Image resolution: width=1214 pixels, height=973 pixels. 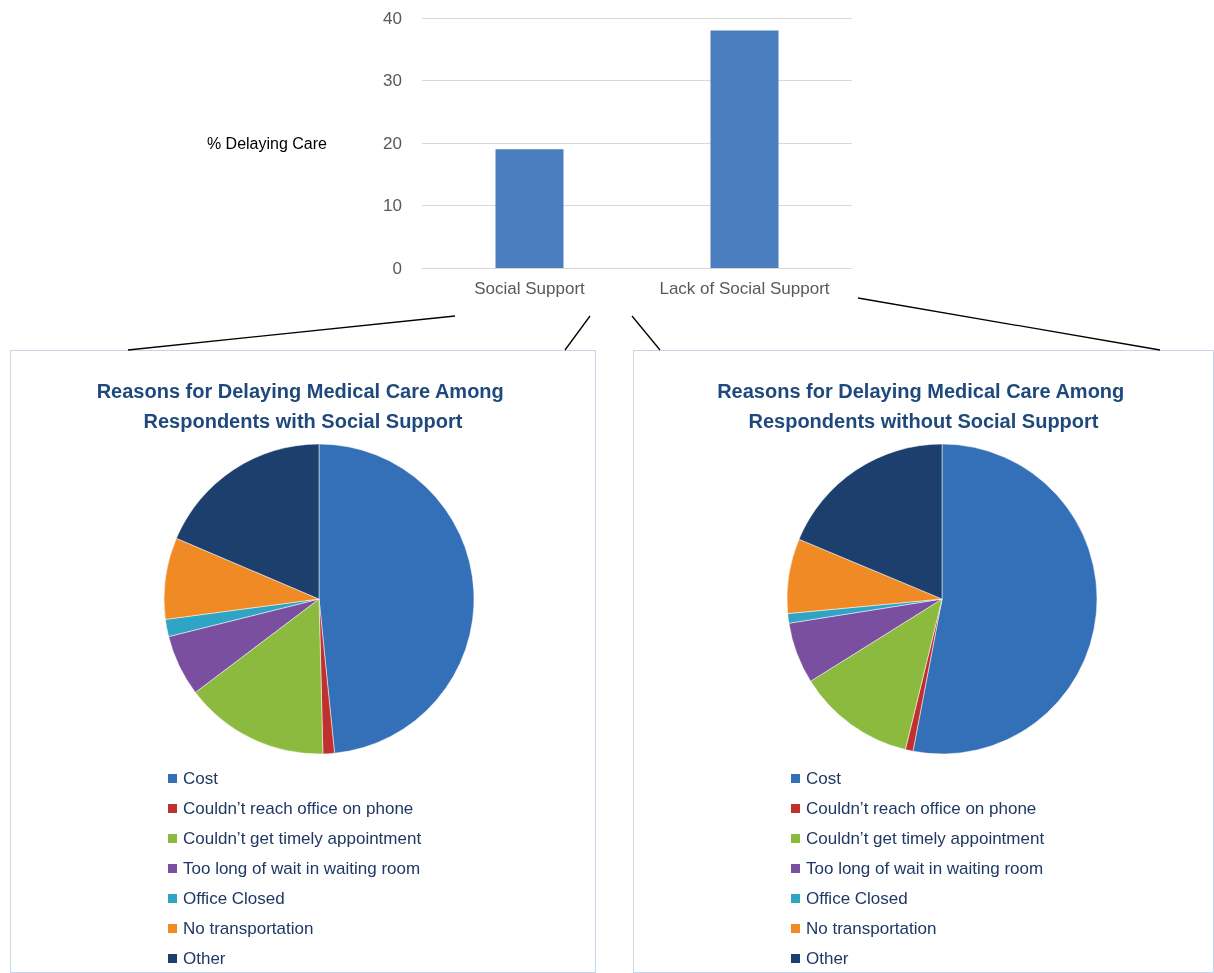 I want to click on y-tick-label: 30, so click(x=392, y=80).